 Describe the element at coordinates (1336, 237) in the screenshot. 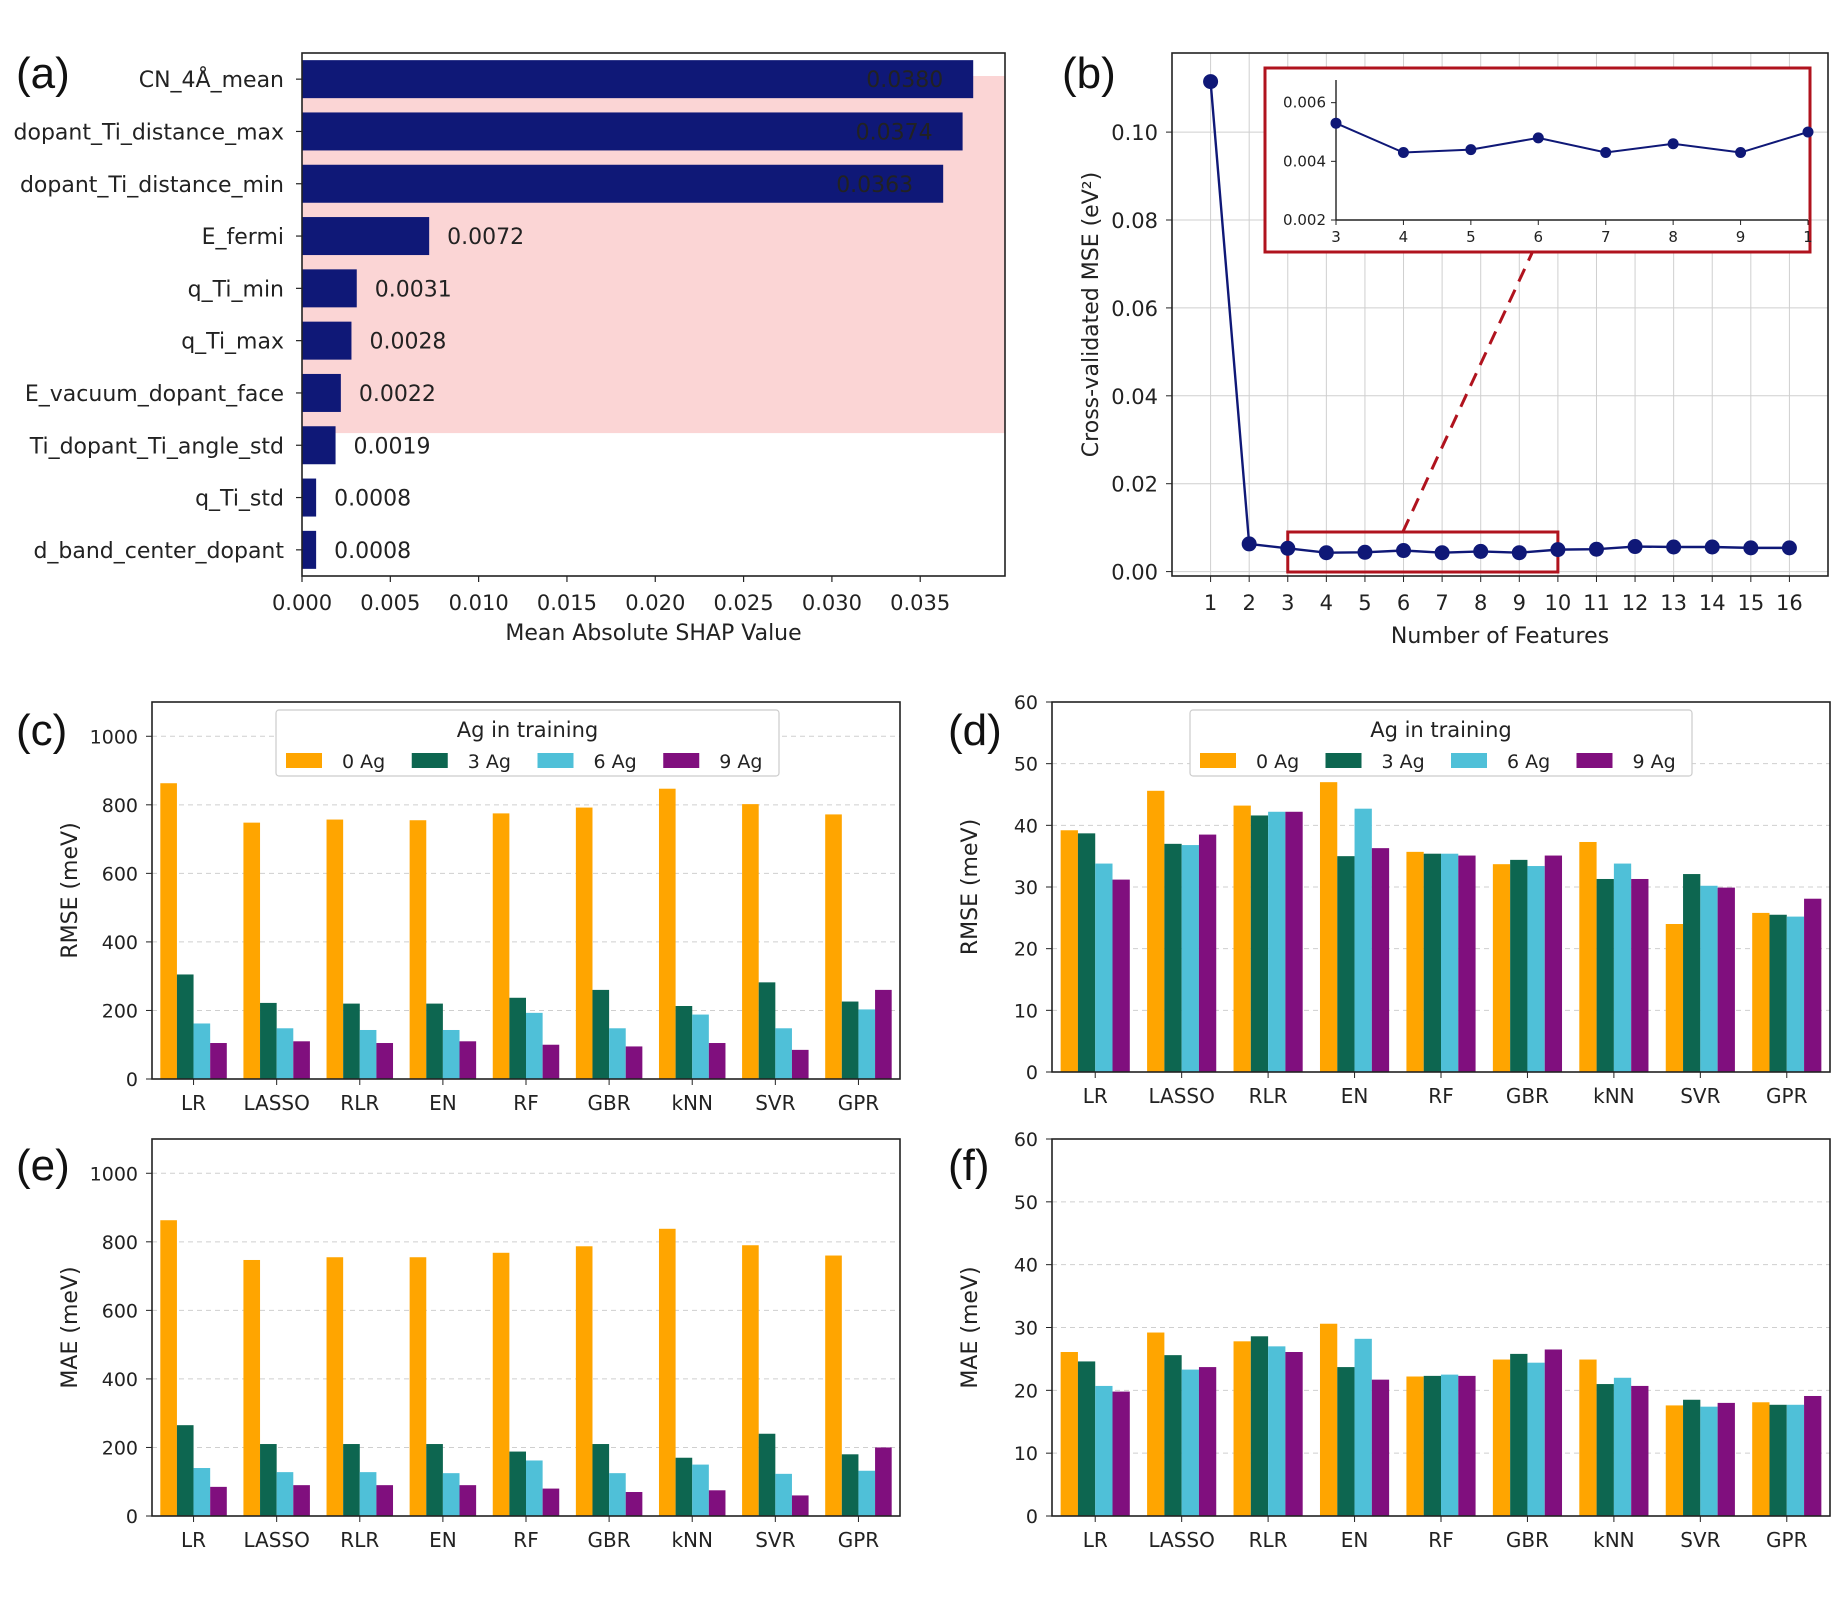

I see `inset-x-tick-label: 3` at that location.